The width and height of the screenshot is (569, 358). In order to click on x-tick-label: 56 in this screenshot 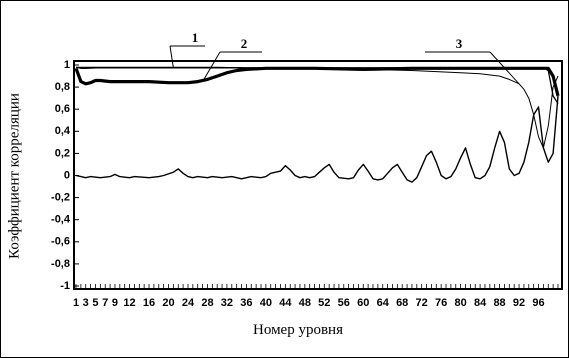, I will do `click(344, 303)`.